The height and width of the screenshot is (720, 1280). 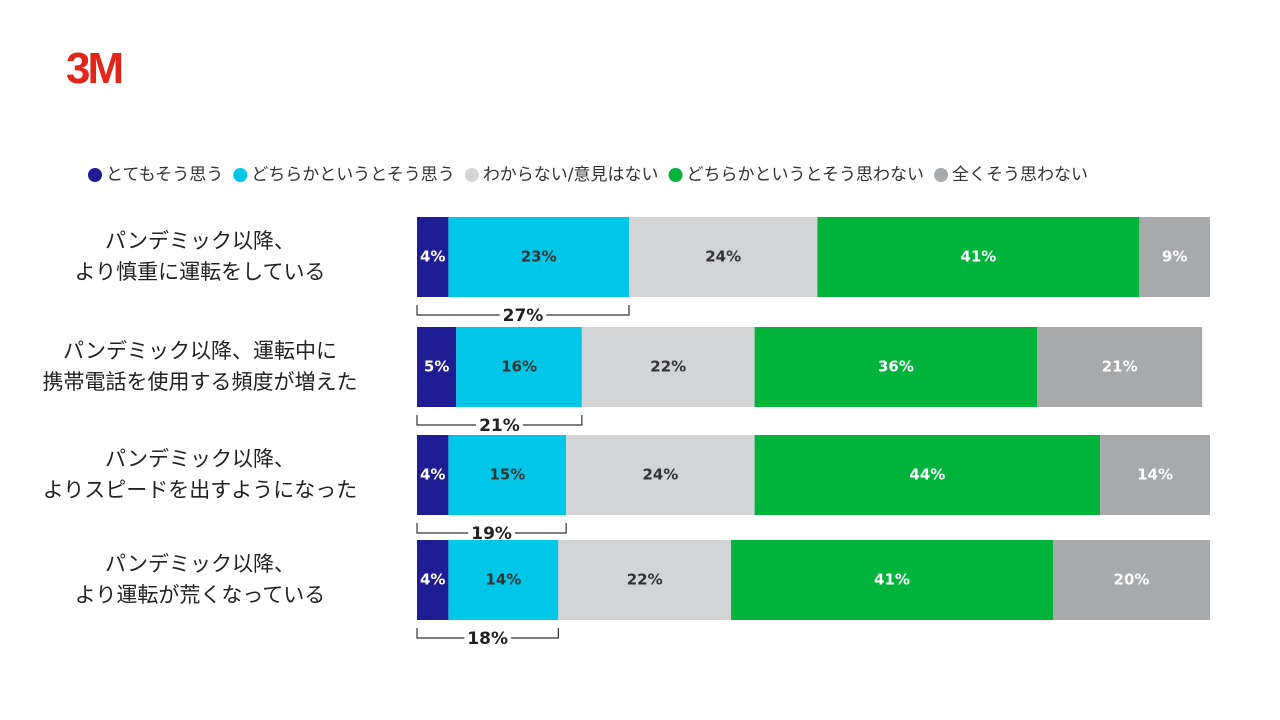 What do you see at coordinates (95, 68) in the screenshot?
I see `logo: 3M` at bounding box center [95, 68].